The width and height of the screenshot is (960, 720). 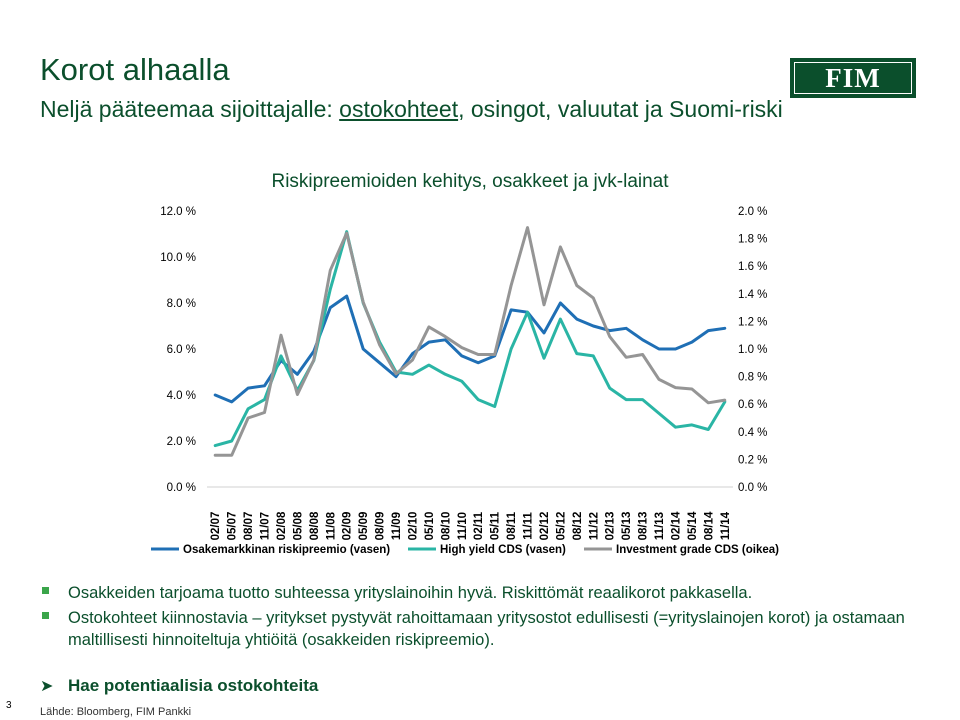 What do you see at coordinates (561, 526) in the screenshot?
I see `x-axis-tick-label: 05/12` at bounding box center [561, 526].